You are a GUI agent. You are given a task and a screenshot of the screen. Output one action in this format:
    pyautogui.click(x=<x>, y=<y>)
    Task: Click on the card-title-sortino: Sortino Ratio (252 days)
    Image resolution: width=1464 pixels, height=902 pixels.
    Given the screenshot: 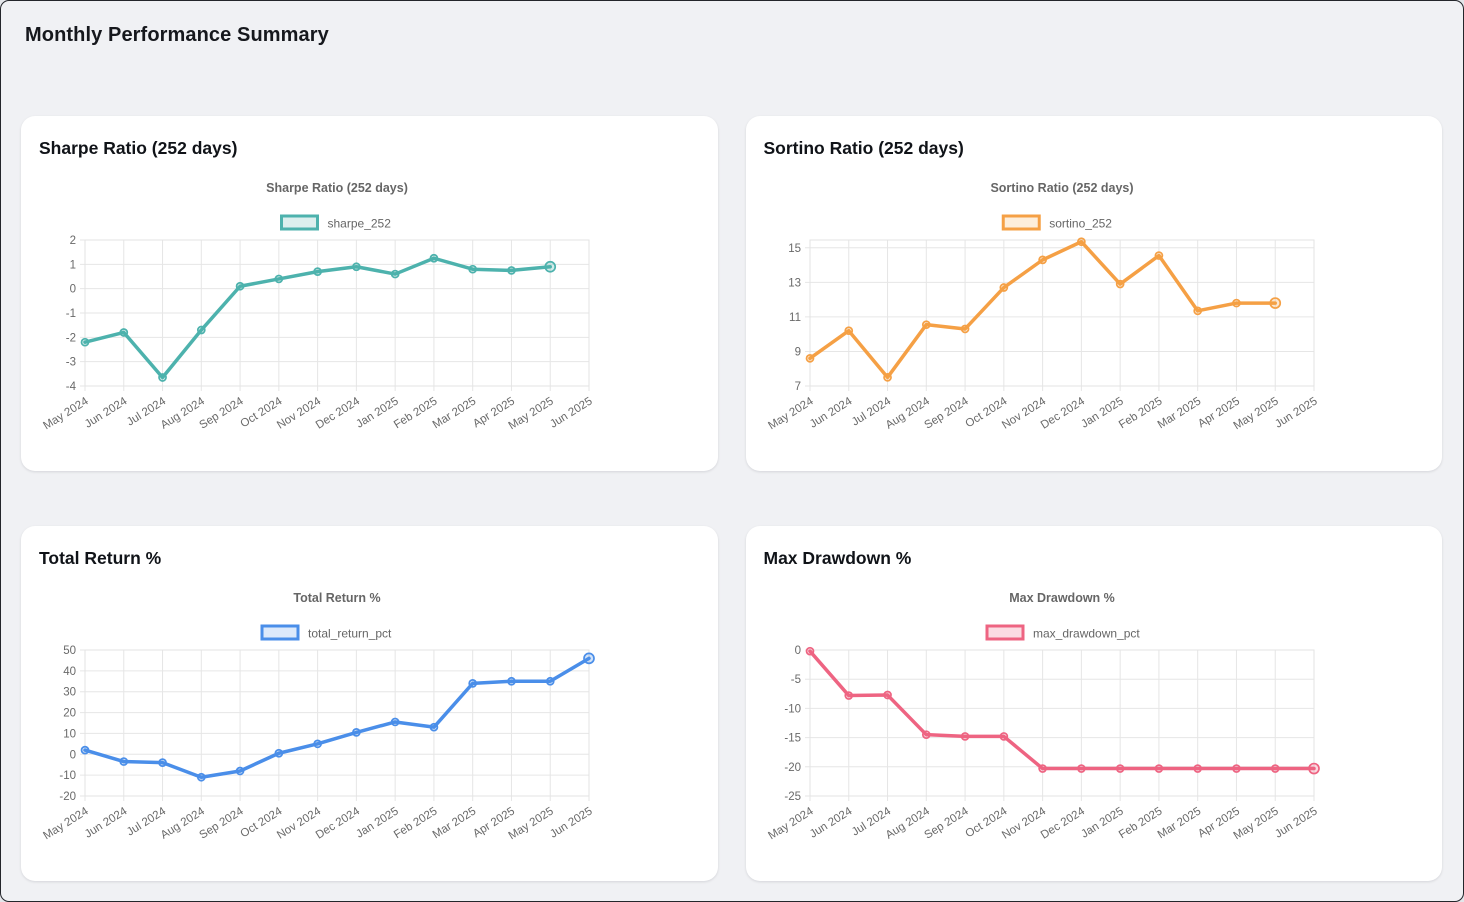 What is the action you would take?
    pyautogui.click(x=863, y=148)
    